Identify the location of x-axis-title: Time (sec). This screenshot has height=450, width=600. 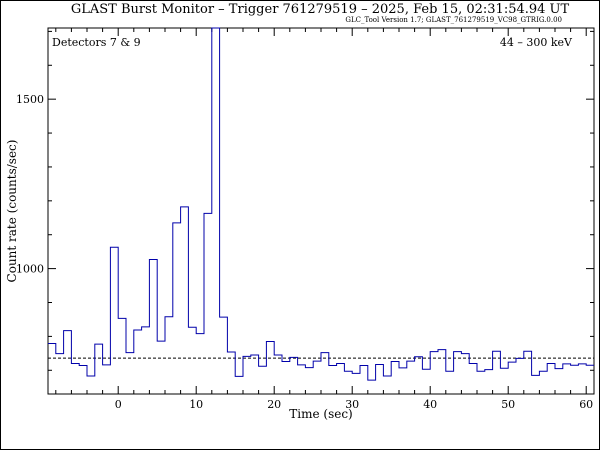
(320, 414).